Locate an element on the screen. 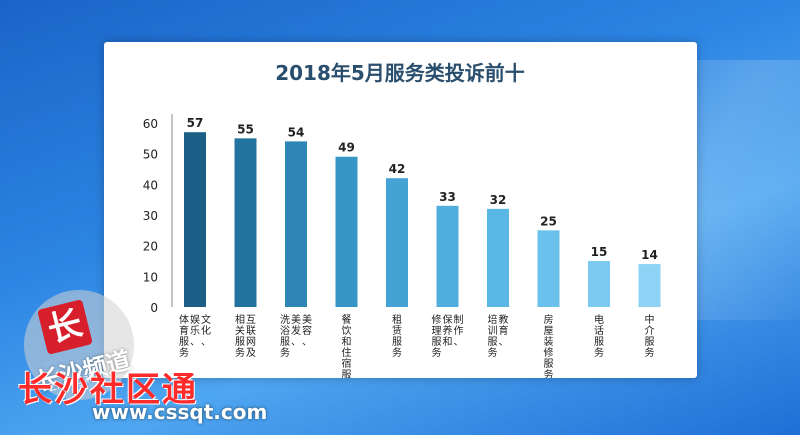 This screenshot has width=800, height=435. category-char: 赁 is located at coordinates (397, 330).